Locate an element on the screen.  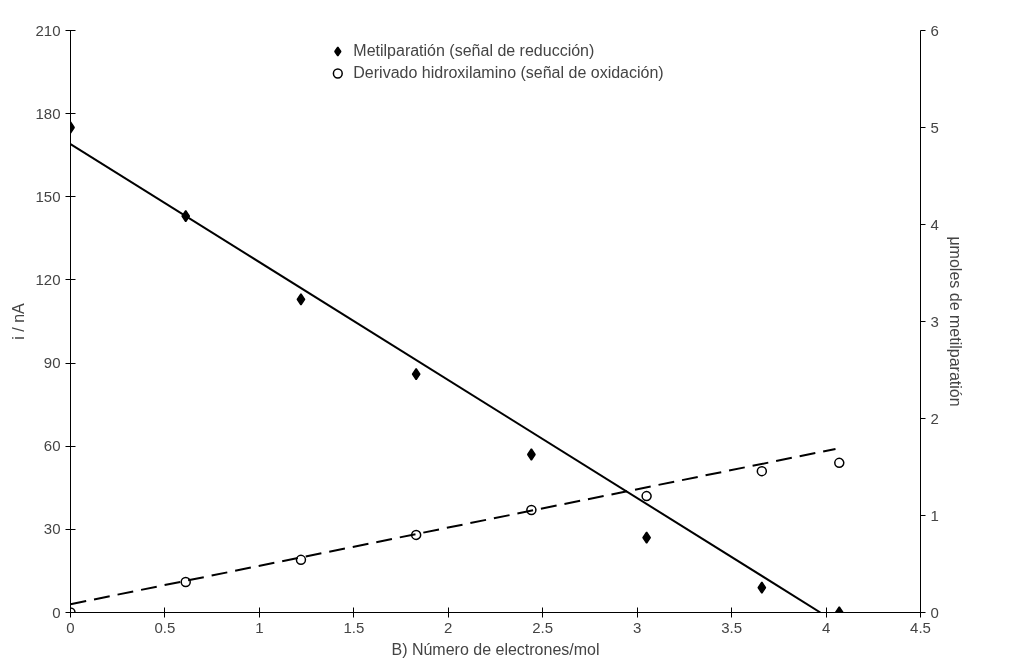
y-axis-title: i / nA is located at coordinates (19, 321).